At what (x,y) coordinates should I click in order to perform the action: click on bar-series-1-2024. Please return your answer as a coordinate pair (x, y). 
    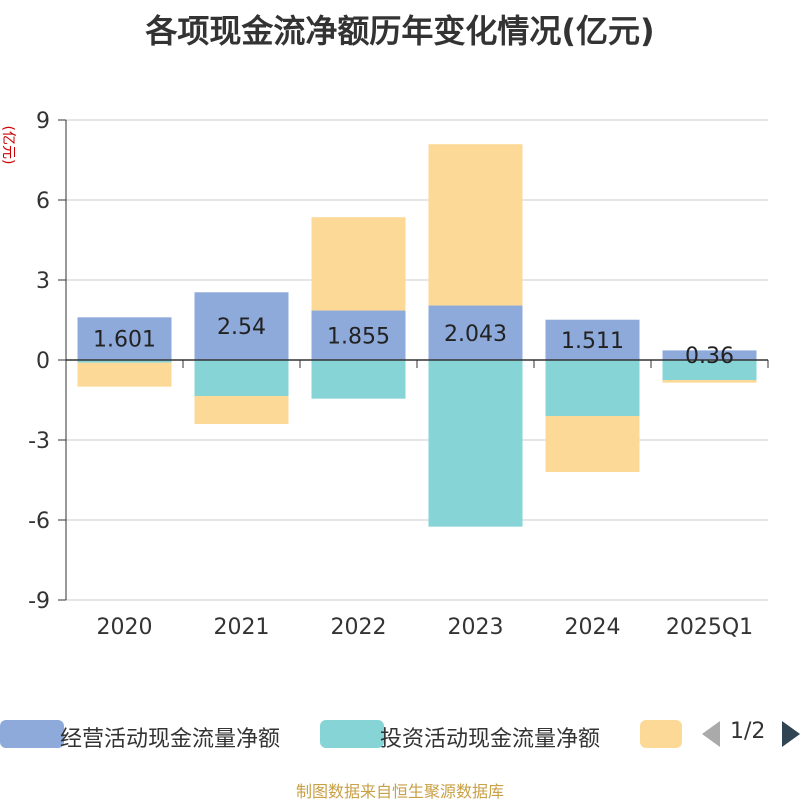
    Looking at the image, I should click on (592, 388).